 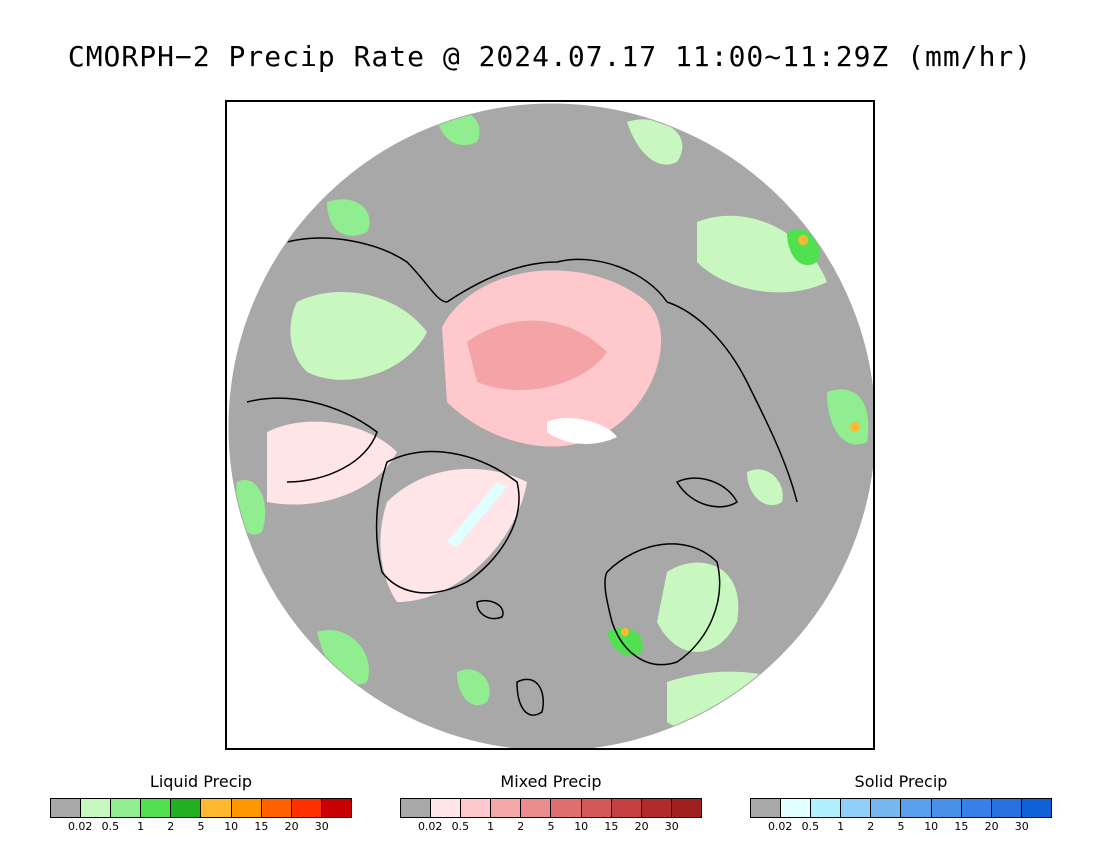 What do you see at coordinates (625, 632) in the screenshot?
I see `liquid-precip-hotspot-scandinavia` at bounding box center [625, 632].